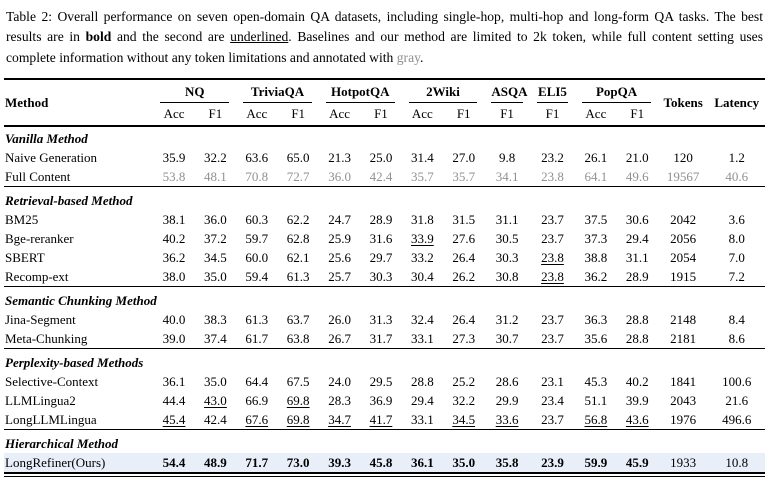  I want to click on data-cell: 28.6, so click(507, 382).